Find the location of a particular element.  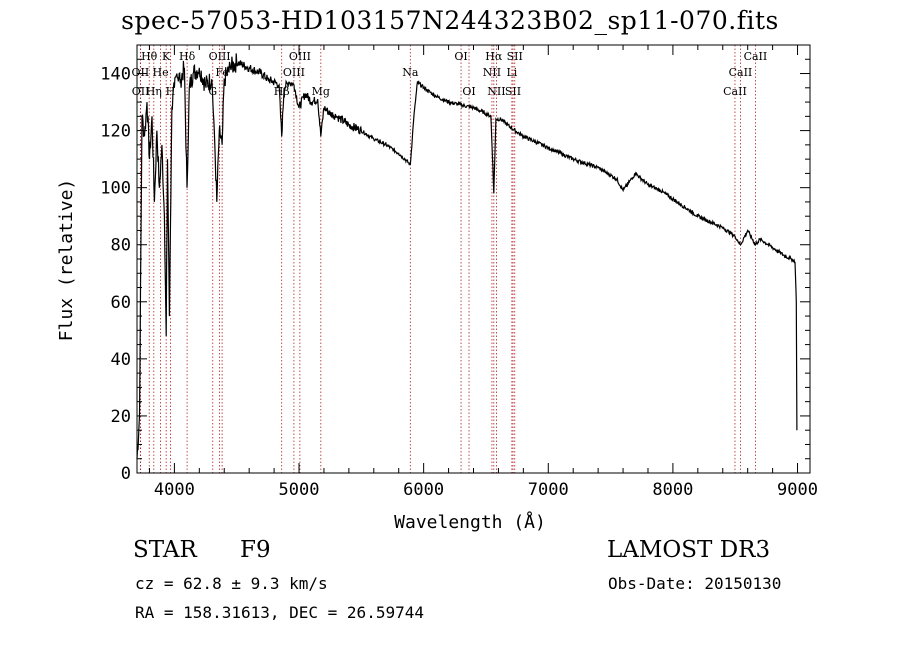

x-tick-label: 7000 is located at coordinates (548, 490).